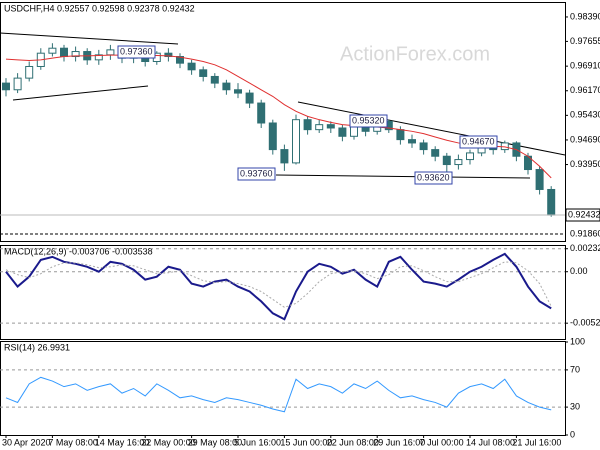 The image size is (600, 450). I want to click on annotation: 0.94670, so click(478, 141).